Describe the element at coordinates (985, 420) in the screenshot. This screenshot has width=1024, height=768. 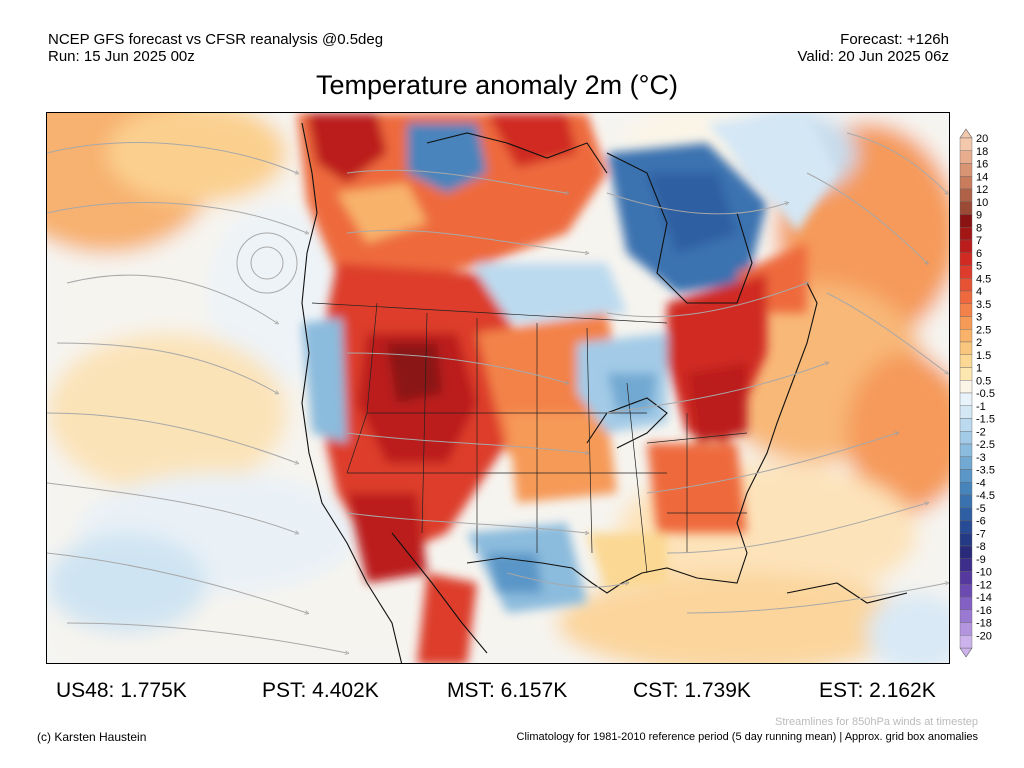
I see `colorbar-tick-label: -1.5` at that location.